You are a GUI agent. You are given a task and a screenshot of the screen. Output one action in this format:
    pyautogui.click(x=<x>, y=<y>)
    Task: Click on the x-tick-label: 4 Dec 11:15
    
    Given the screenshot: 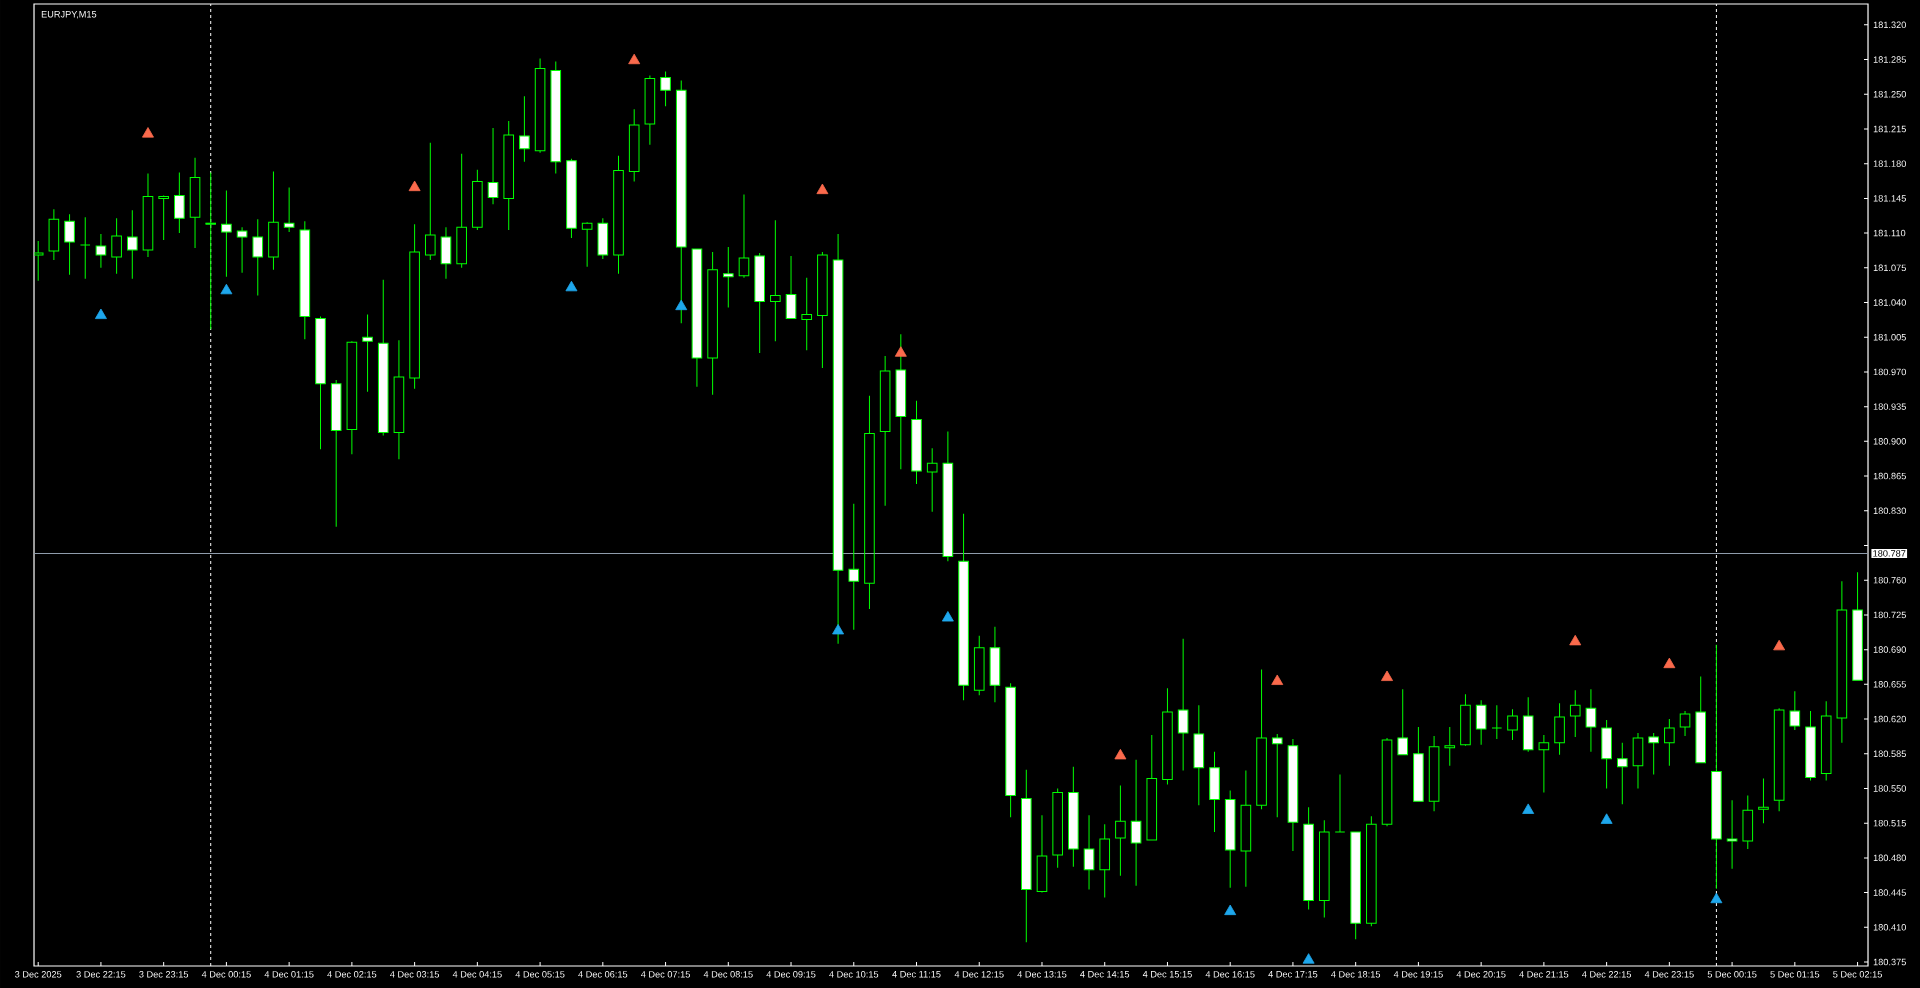 What is the action you would take?
    pyautogui.click(x=916, y=974)
    